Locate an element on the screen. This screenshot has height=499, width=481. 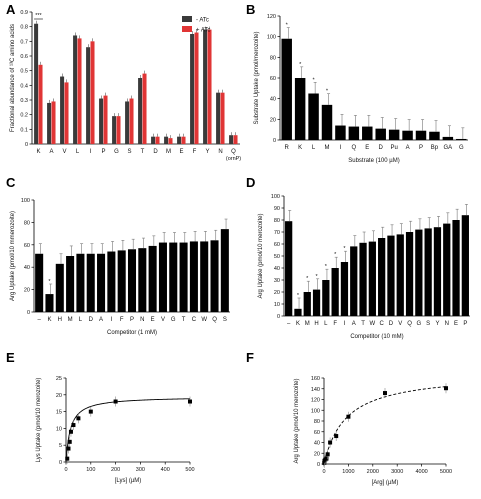
x-tick-label-c: C is located at coordinates (194, 320).